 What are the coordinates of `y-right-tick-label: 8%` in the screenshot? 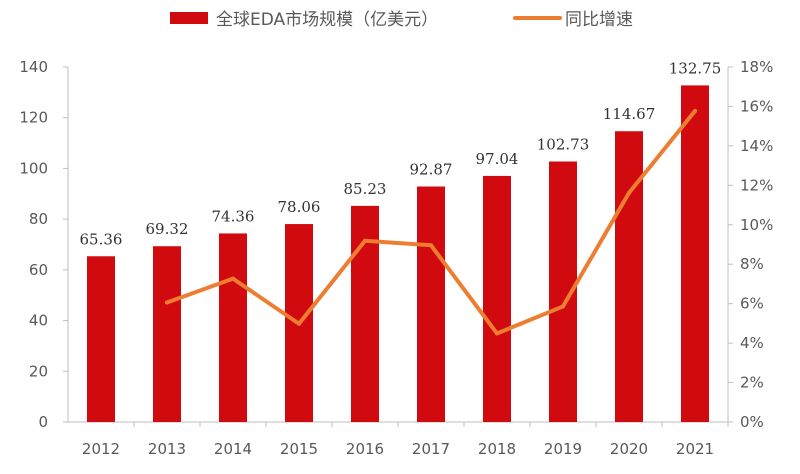 It's located at (752, 264).